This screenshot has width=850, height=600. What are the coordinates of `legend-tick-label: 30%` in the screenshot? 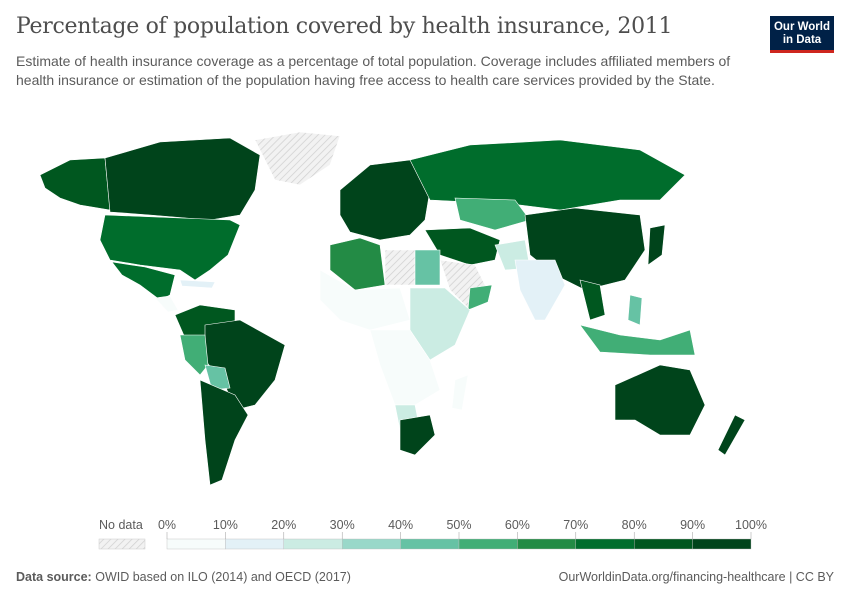 It's located at (342, 525).